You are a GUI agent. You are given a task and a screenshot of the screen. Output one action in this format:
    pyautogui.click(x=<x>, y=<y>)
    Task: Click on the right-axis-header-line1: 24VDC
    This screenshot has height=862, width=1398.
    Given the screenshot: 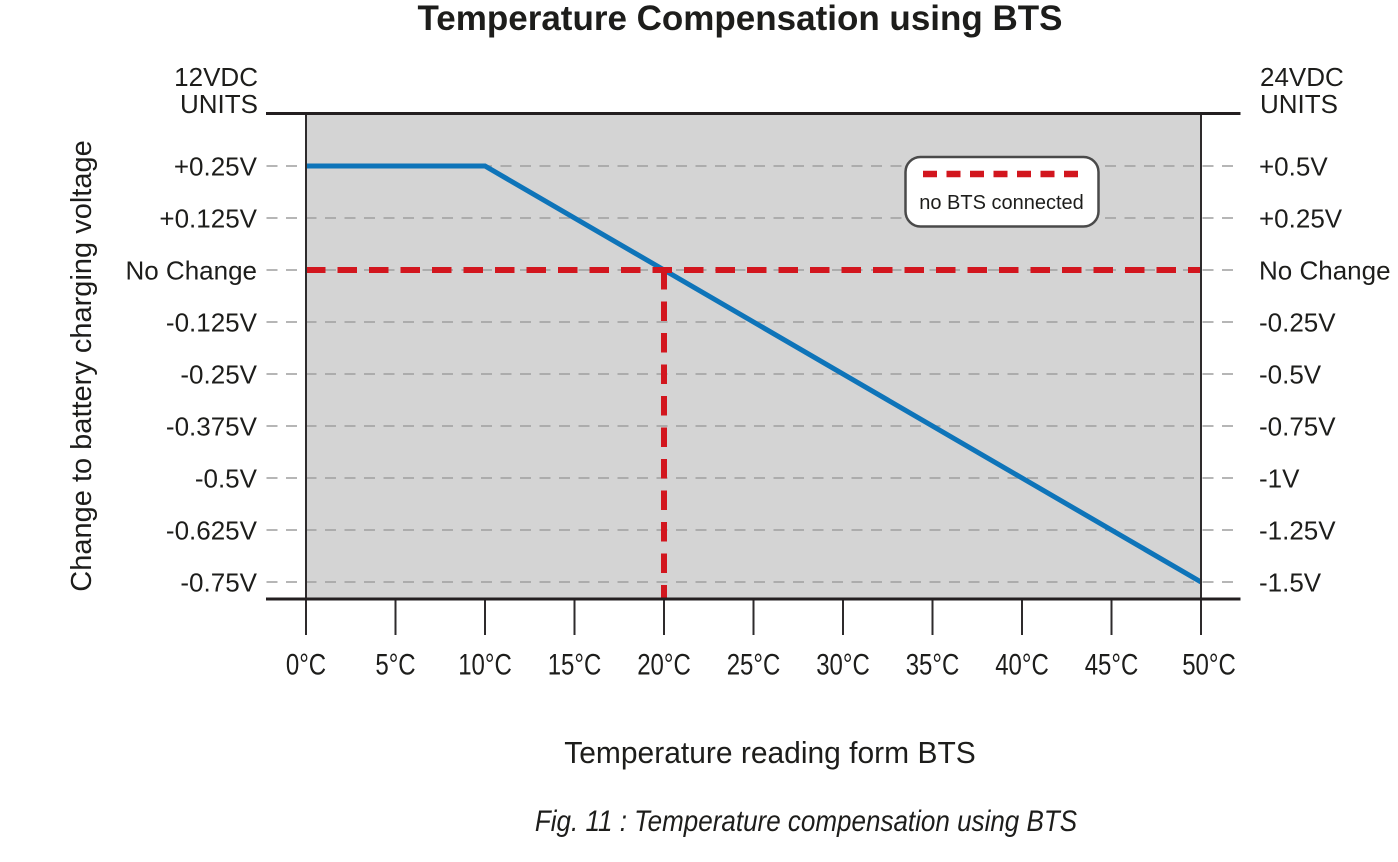 What is the action you would take?
    pyautogui.click(x=1302, y=77)
    